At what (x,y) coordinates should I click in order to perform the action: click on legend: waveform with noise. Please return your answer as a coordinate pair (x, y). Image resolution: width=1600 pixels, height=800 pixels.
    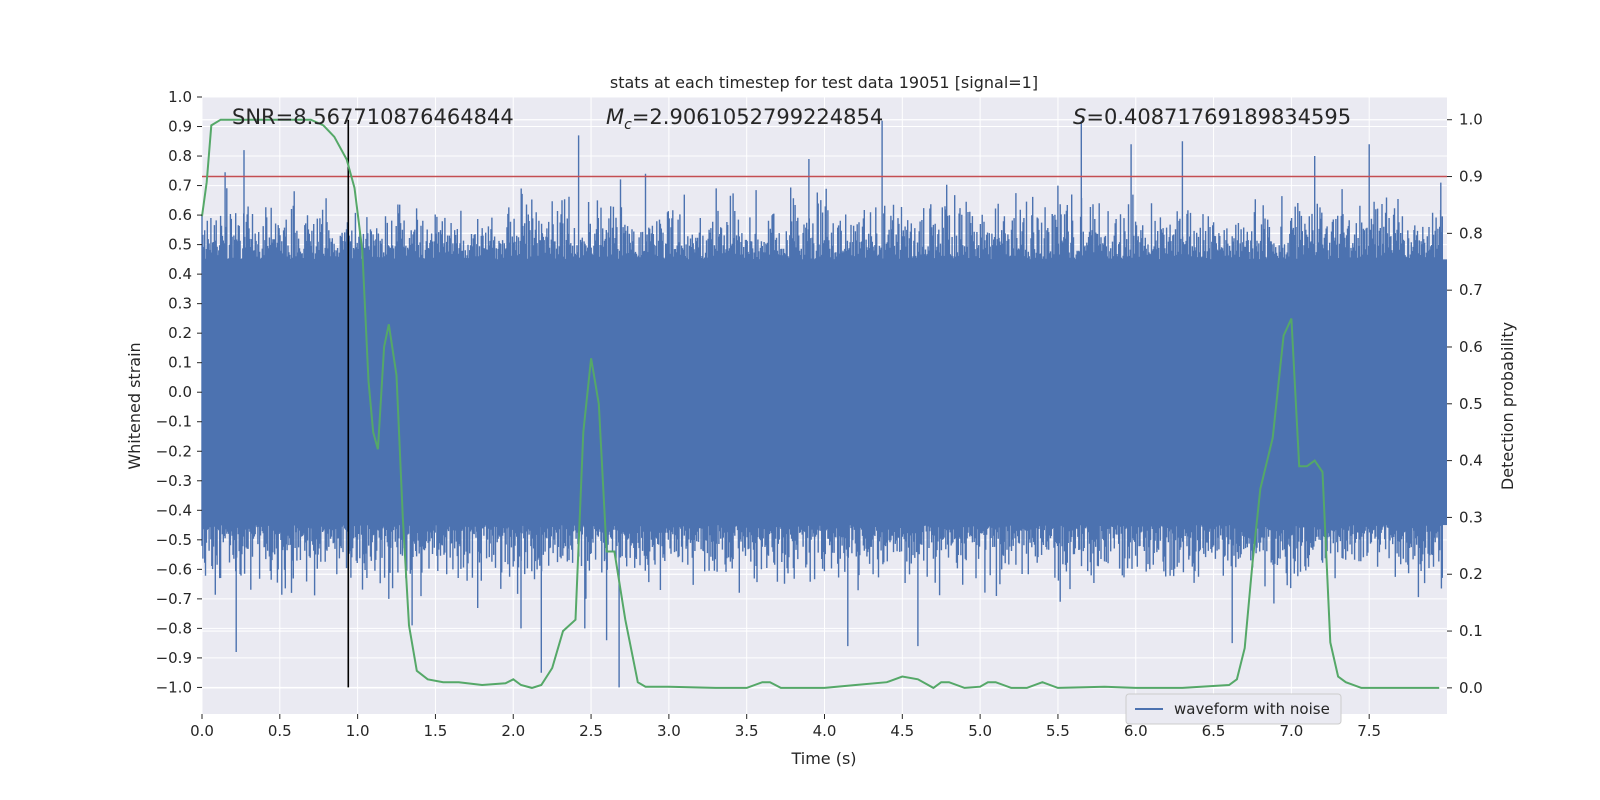
    Looking at the image, I should click on (1233, 709).